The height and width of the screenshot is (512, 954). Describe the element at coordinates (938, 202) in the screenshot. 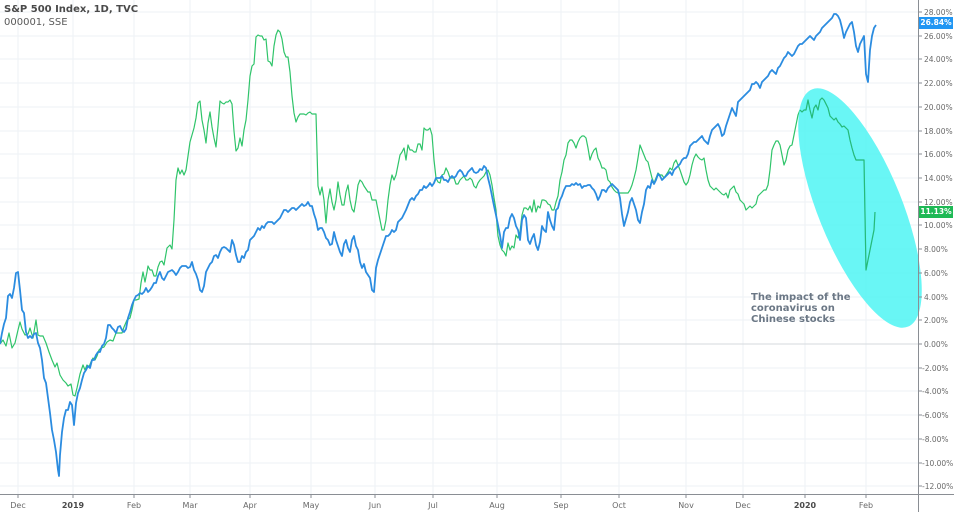

I see `y-tick: 12.00%` at that location.